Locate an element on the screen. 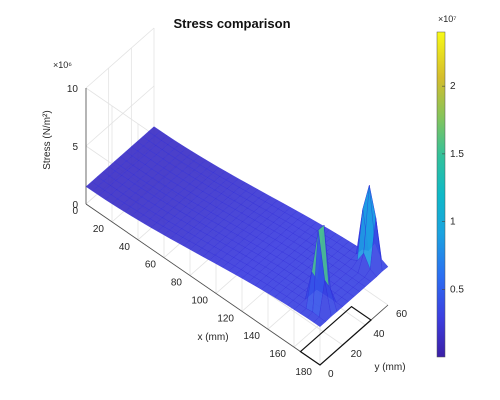 Image resolution: width=500 pixels, height=400 pixels. y-tick-label: 60 is located at coordinates (402, 314).